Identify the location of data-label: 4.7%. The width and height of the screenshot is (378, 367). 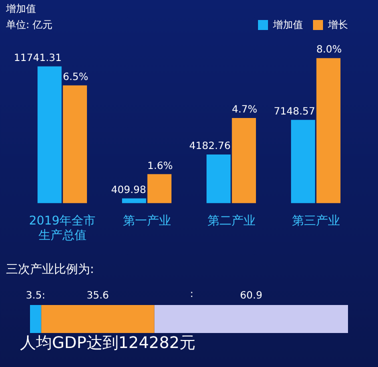
(245, 110).